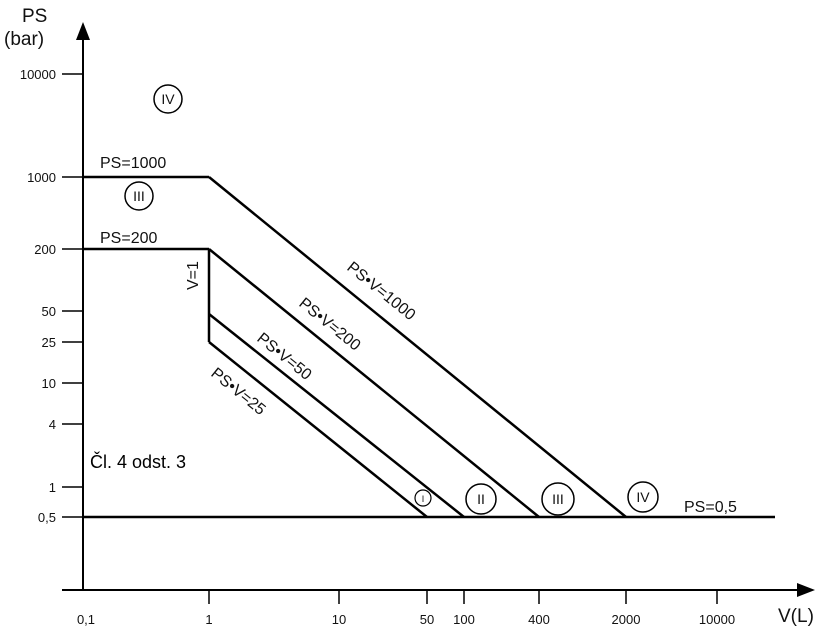 Image resolution: width=829 pixels, height=630 pixels. What do you see at coordinates (464, 619) in the screenshot?
I see `x-tick-label: 100` at bounding box center [464, 619].